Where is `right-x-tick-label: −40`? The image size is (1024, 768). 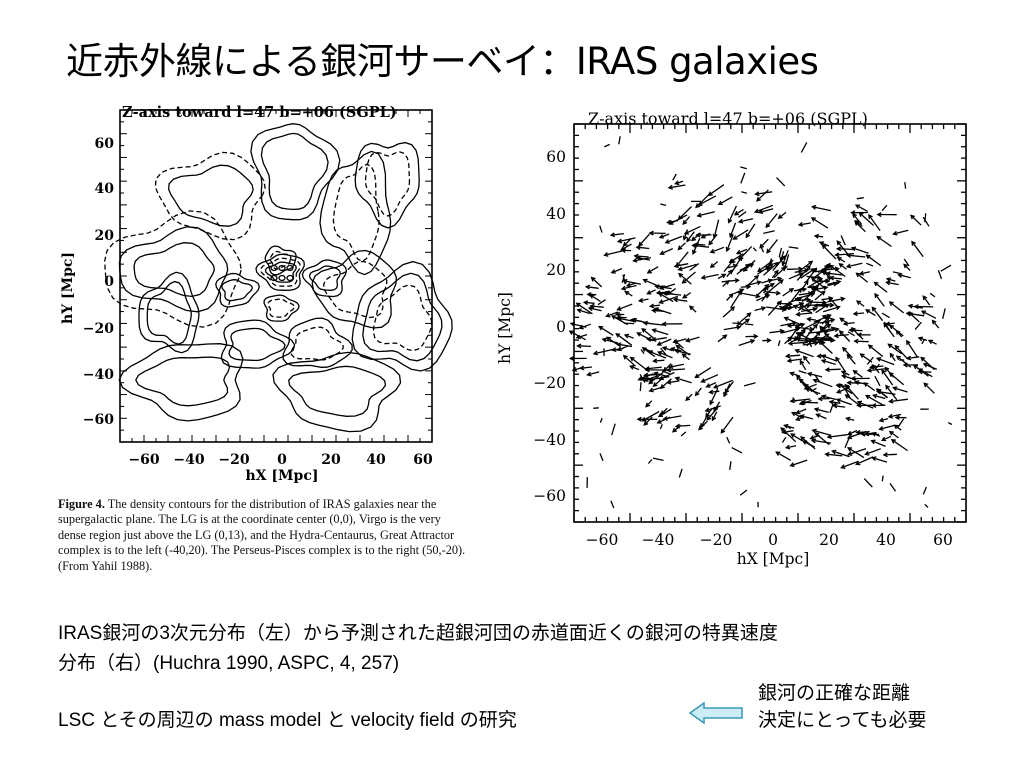 right-x-tick-label: −40 is located at coordinates (658, 540).